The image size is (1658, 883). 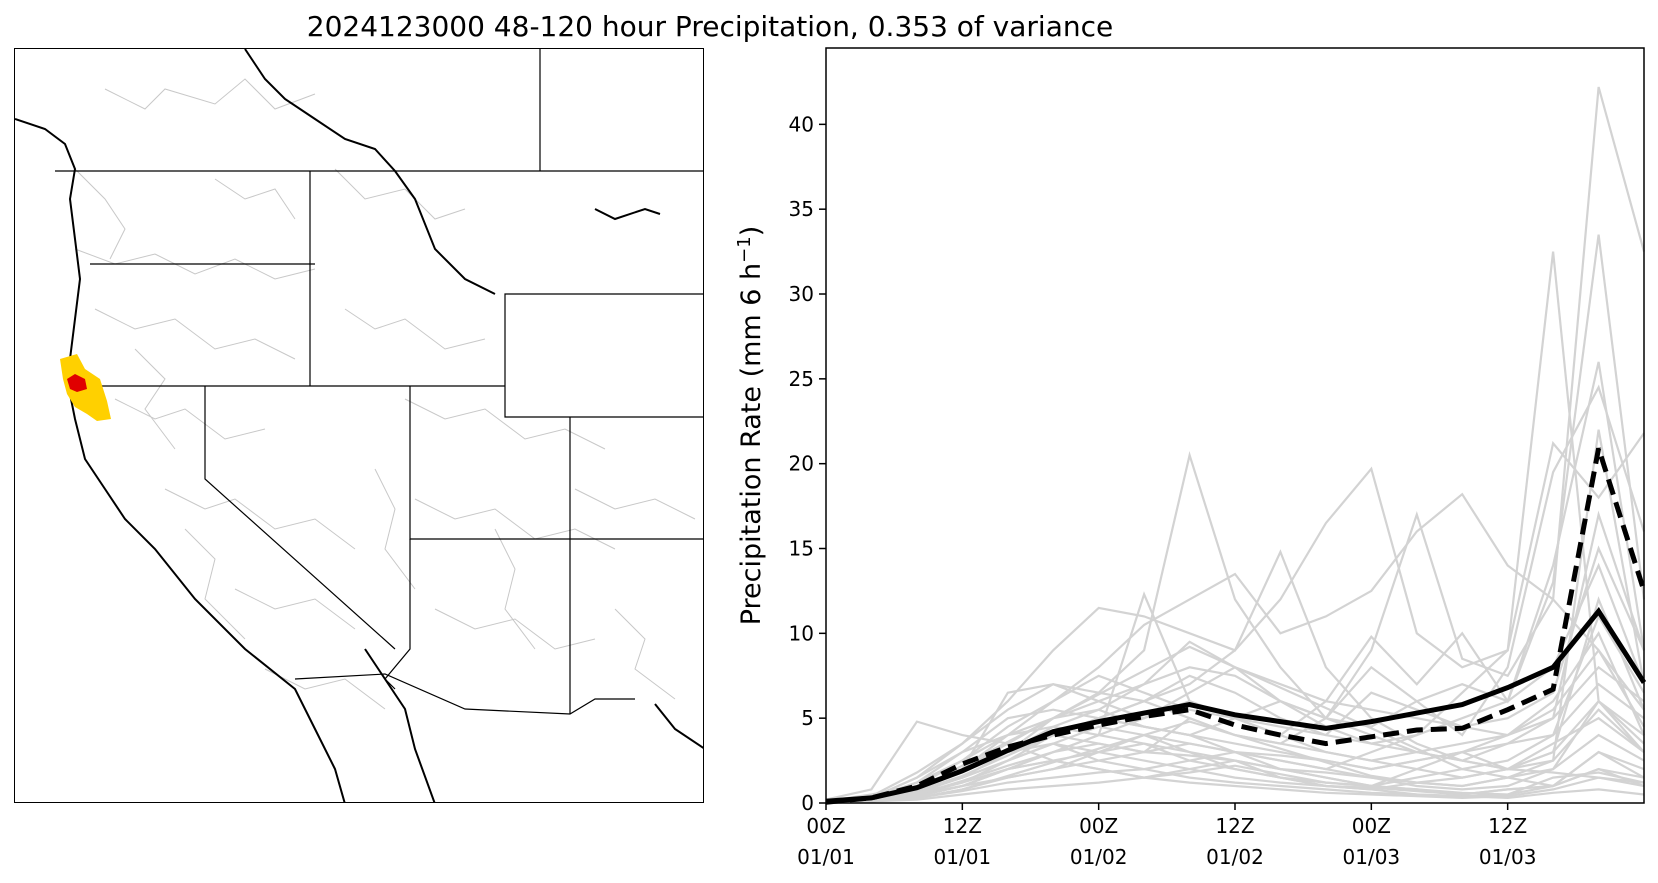 I want to click on y-tick-label: 20, so click(x=801, y=464).